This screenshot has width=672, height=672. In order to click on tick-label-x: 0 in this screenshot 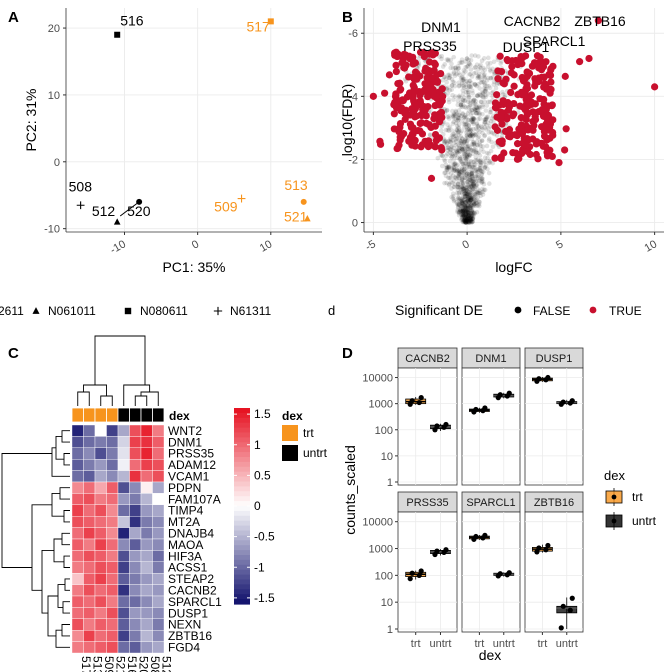, I will do `click(465, 244)`.